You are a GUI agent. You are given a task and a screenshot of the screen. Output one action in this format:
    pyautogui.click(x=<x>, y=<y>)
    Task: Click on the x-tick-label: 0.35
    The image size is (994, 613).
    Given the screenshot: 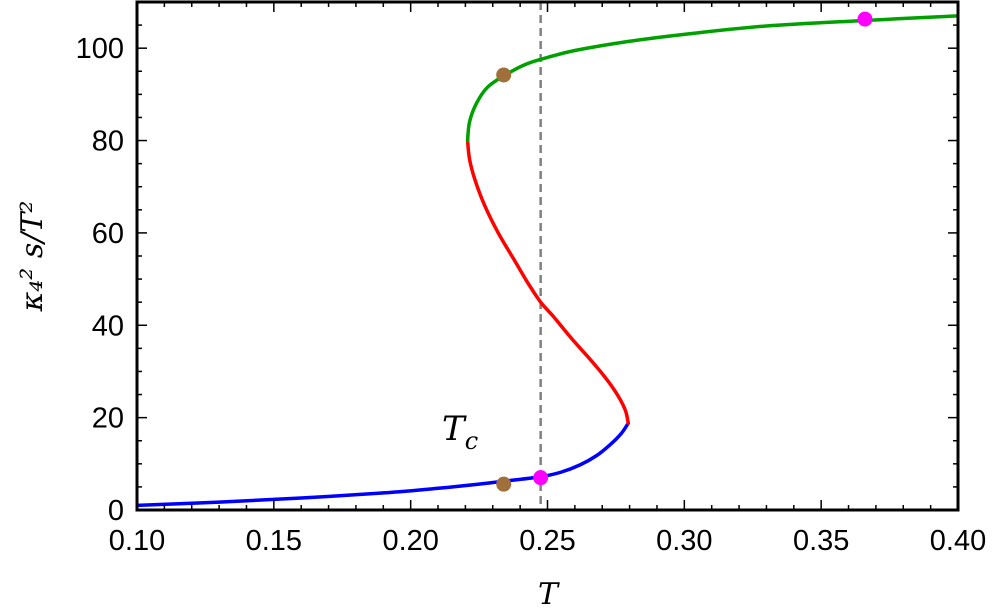 What is the action you would take?
    pyautogui.click(x=821, y=541)
    